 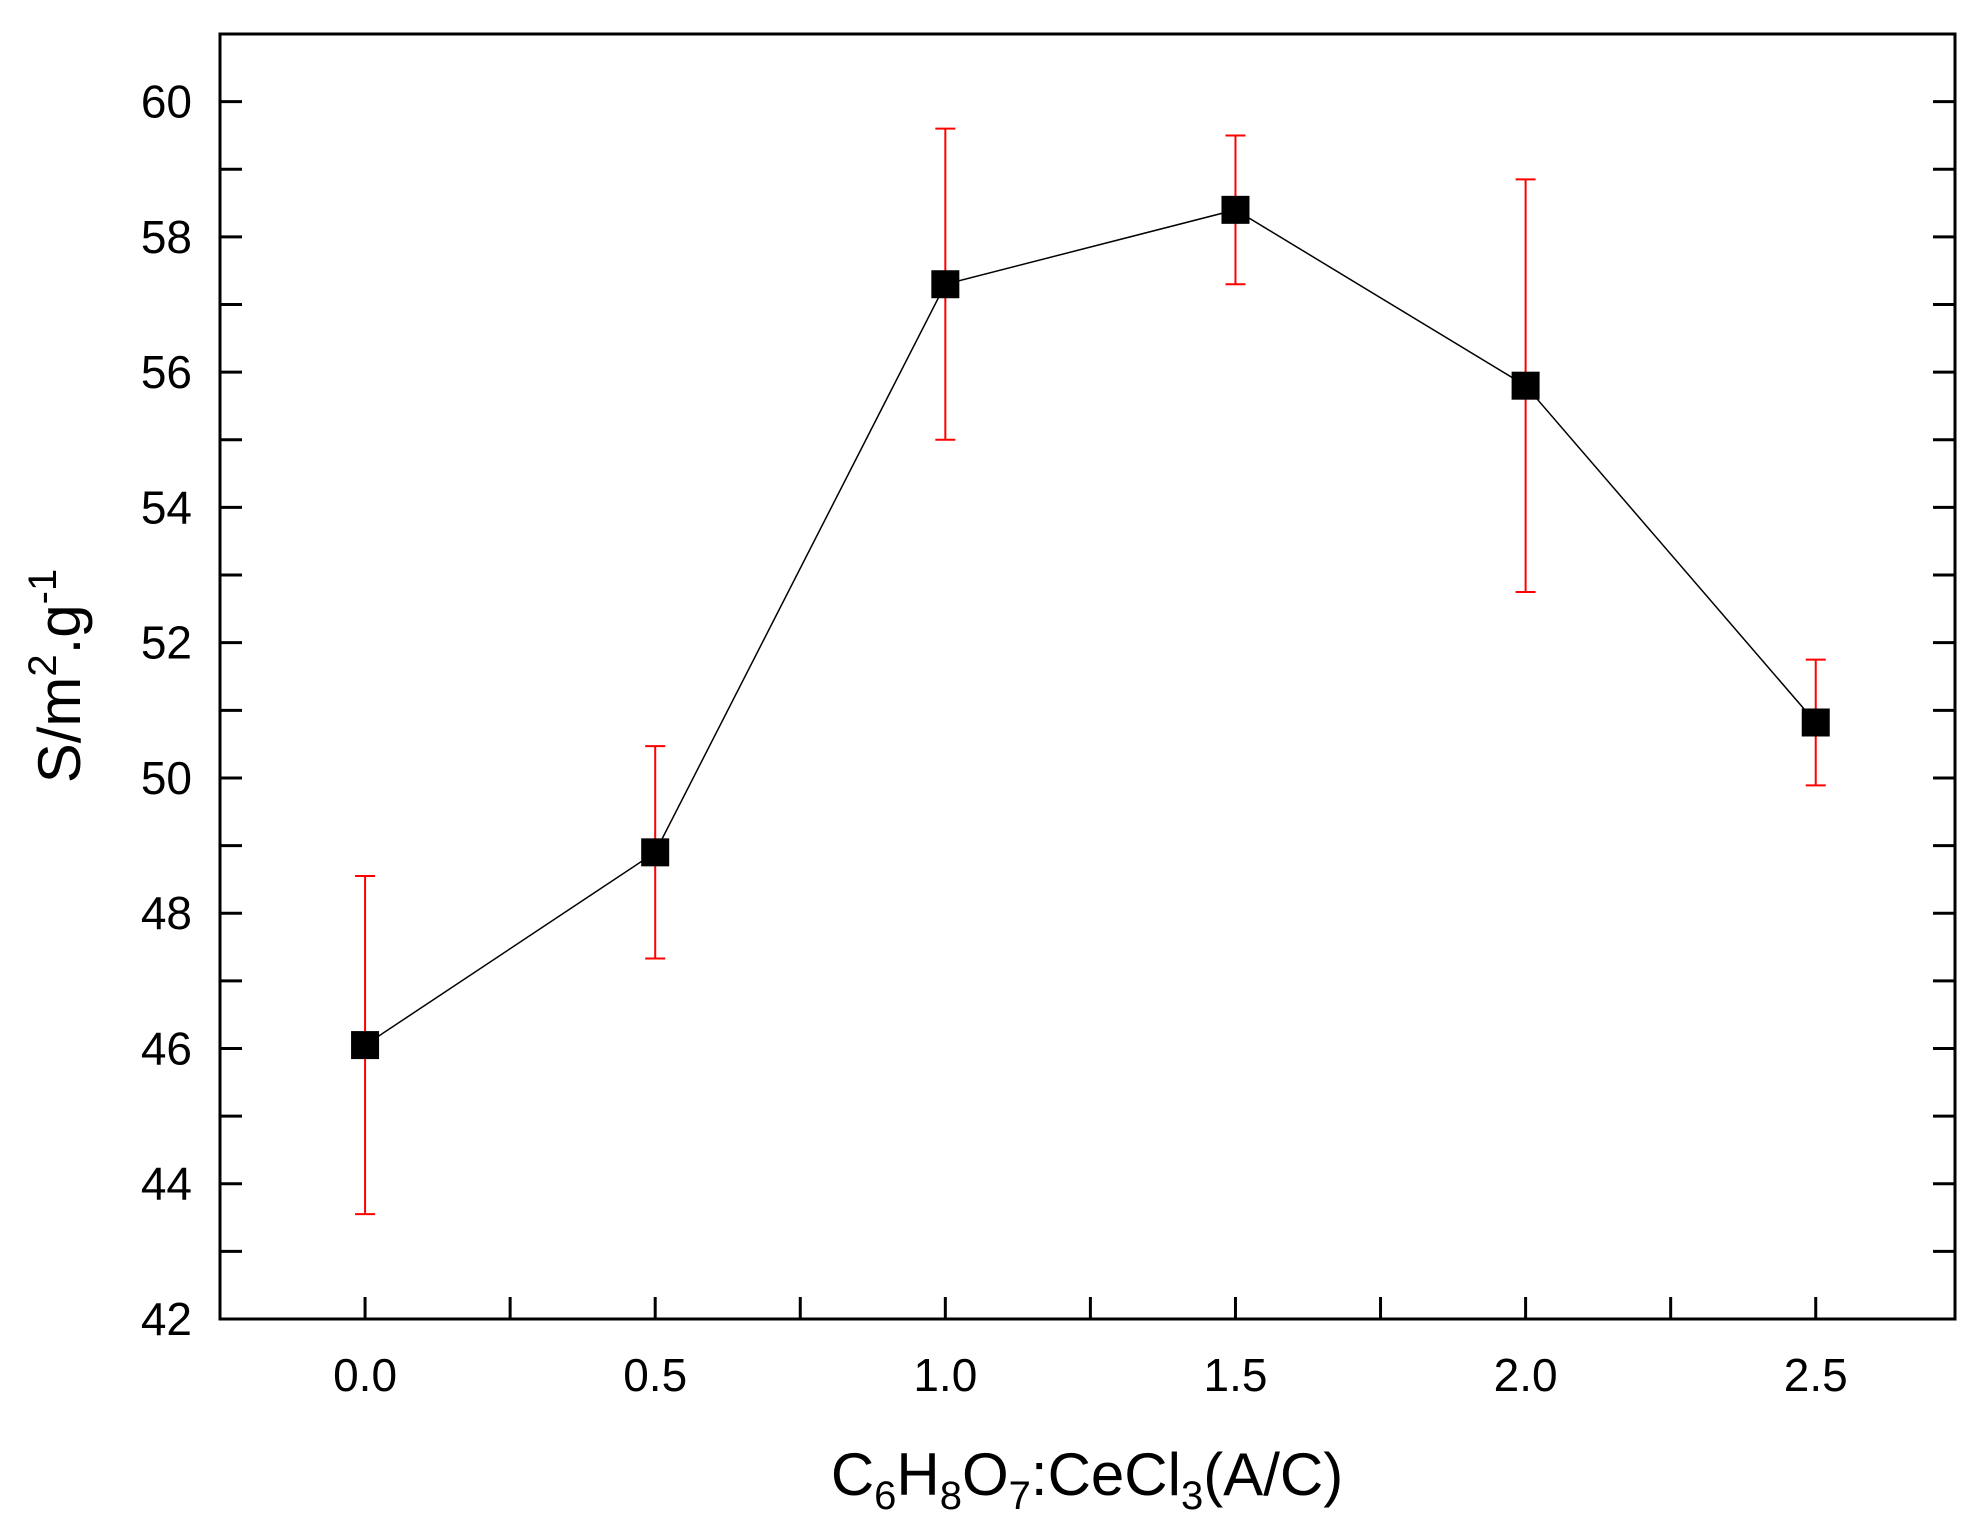 What do you see at coordinates (59, 629) in the screenshot?
I see `axis-title-part: .g` at bounding box center [59, 629].